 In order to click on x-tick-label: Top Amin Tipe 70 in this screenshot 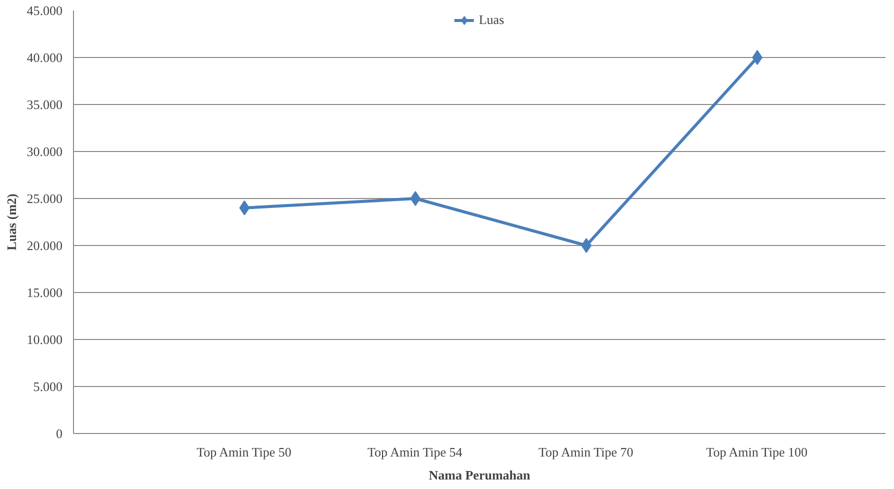, I will do `click(586, 452)`.